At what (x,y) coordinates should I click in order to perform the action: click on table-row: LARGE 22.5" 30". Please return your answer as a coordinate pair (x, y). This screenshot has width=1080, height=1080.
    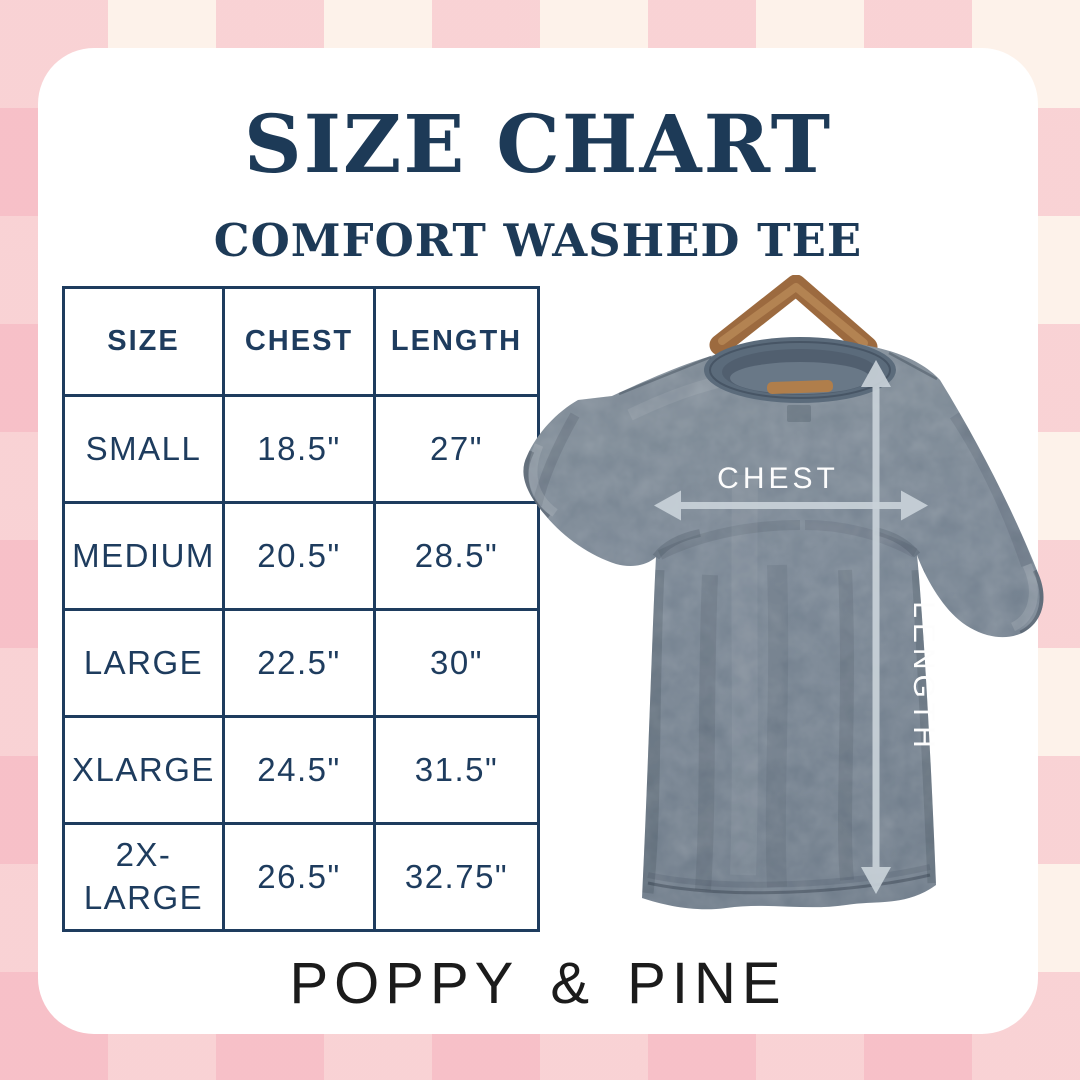
    Looking at the image, I should click on (301, 663).